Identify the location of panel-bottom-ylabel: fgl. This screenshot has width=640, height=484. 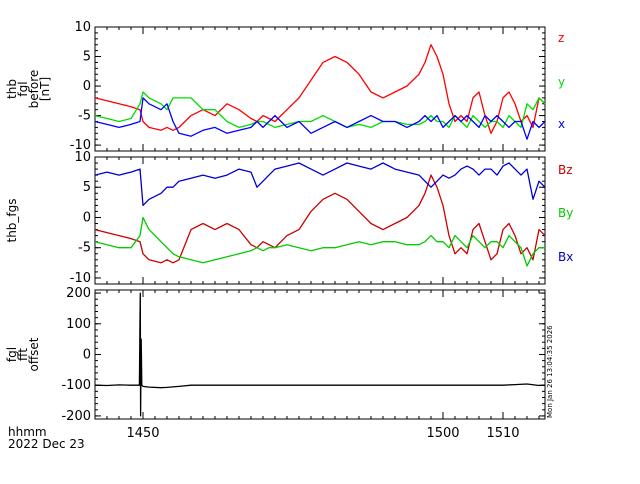
(12, 354).